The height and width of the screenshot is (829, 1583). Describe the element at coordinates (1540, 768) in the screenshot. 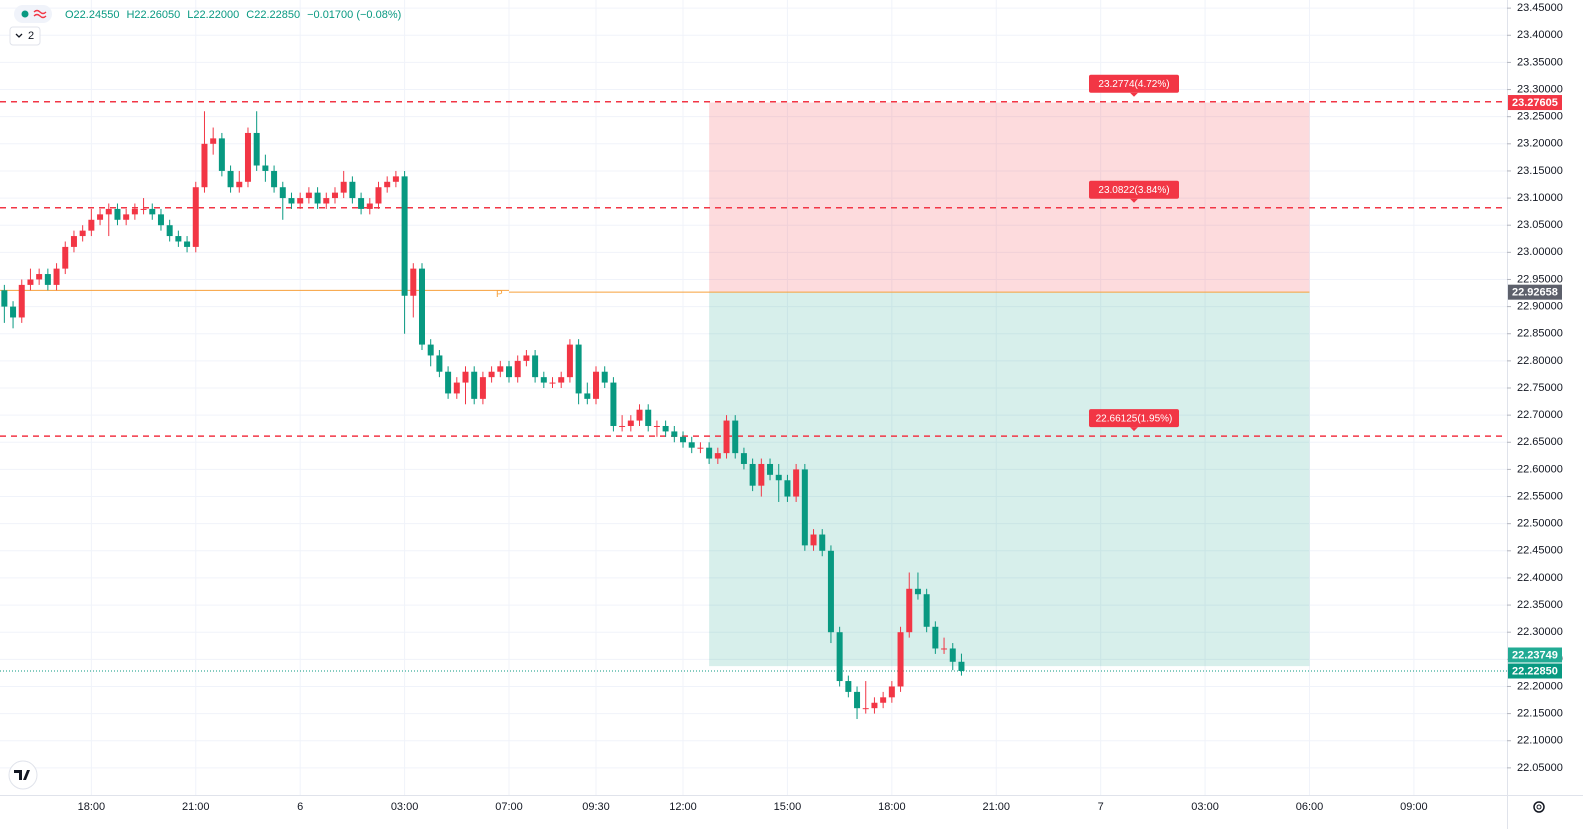

I see `y-tick-label: 22.05000` at that location.